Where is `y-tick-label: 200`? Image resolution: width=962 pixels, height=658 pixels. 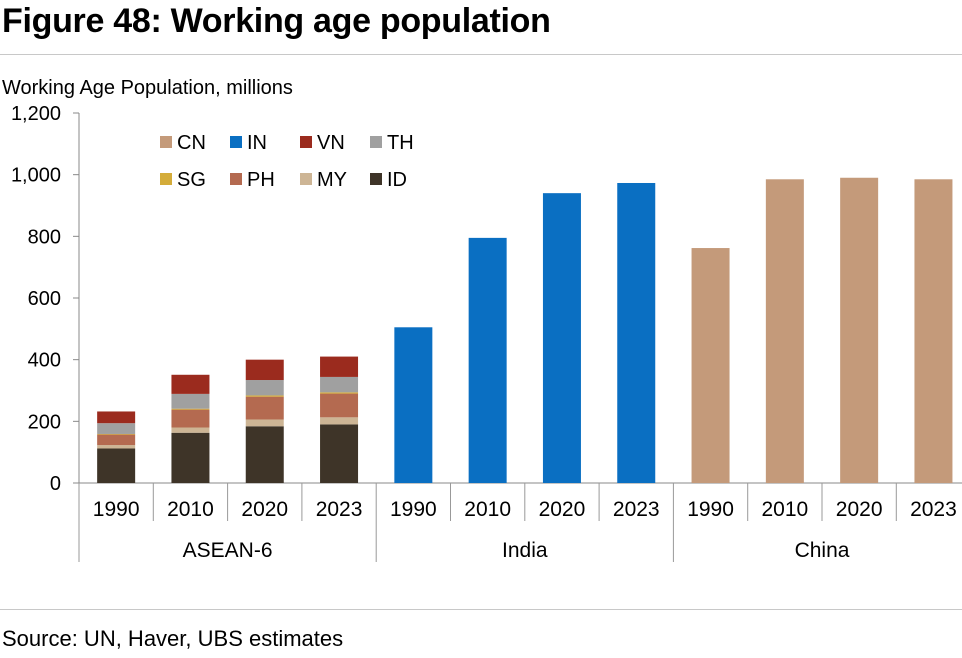
y-tick-label: 200 is located at coordinates (44, 422).